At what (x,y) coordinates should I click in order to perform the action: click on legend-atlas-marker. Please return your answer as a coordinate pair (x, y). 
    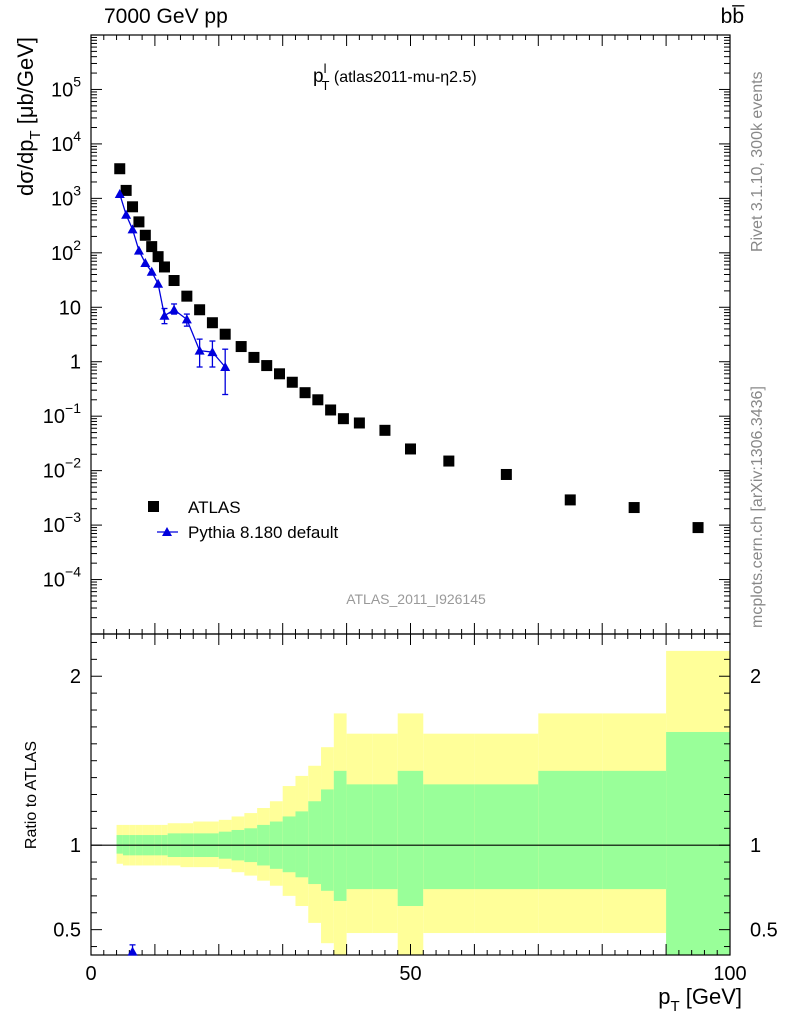
    Looking at the image, I should click on (153, 506).